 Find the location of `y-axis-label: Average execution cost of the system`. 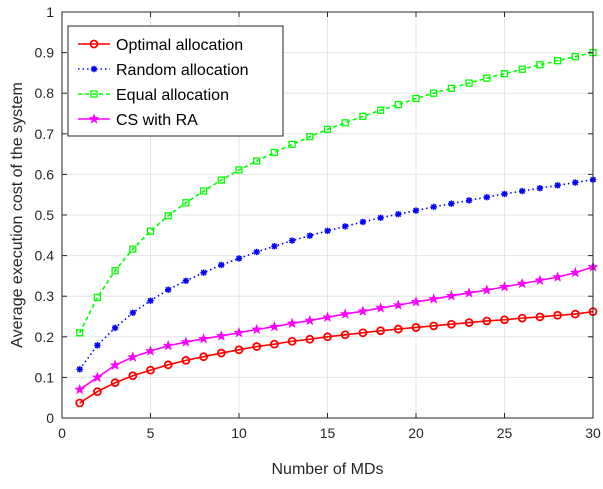

y-axis-label: Average execution cost of the system is located at coordinates (17, 215).